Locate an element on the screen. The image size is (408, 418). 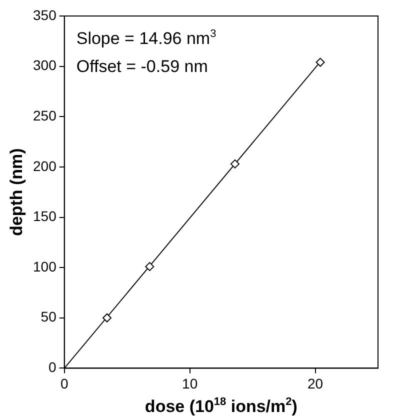
y-tick-label: 100 is located at coordinates (45, 266).